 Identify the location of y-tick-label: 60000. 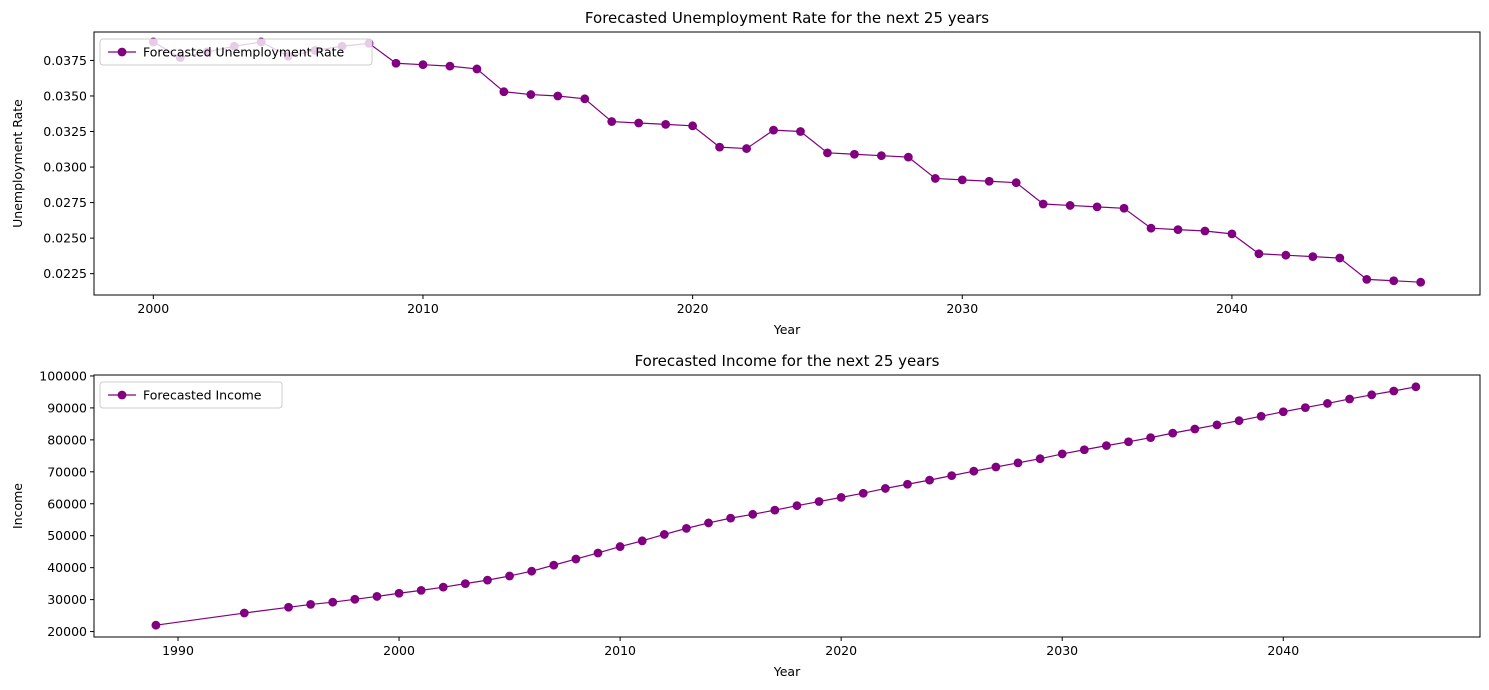
(67, 503).